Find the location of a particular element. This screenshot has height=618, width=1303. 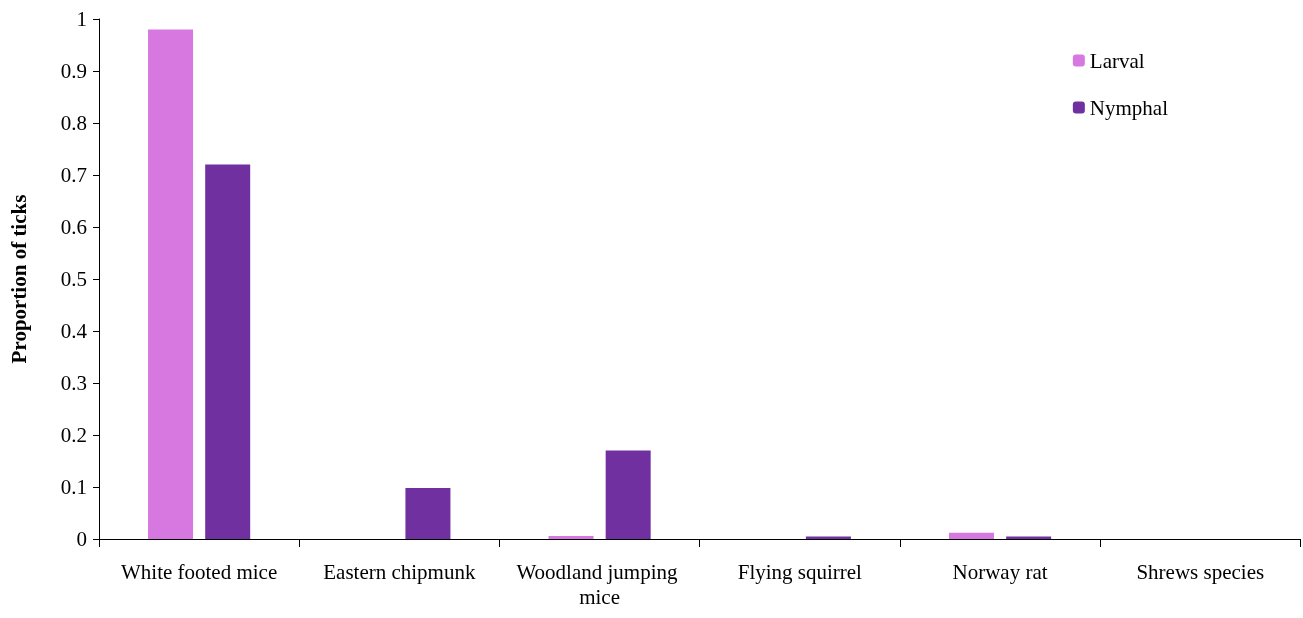

y-axis-title: Proportion of ticks is located at coordinates (18, 279).